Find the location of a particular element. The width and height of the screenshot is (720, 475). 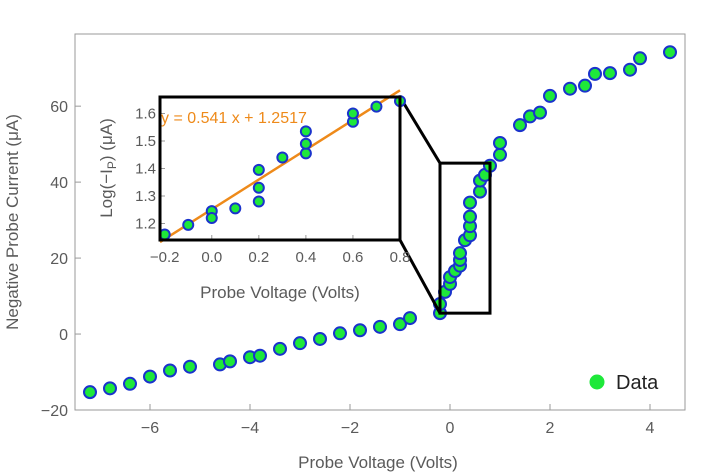

main-x-tick-label: −6 is located at coordinates (150, 428).